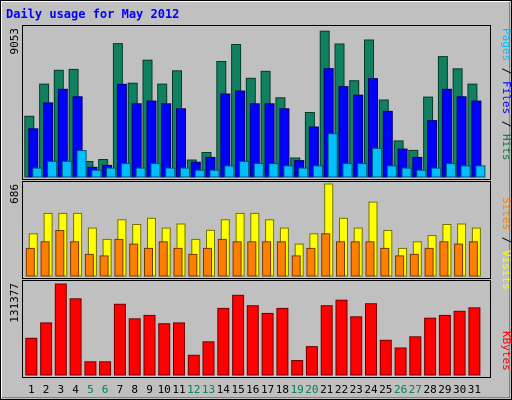 This screenshot has height=400, width=512. Describe the element at coordinates (178, 389) in the screenshot. I see `day-label-11: 11` at that location.